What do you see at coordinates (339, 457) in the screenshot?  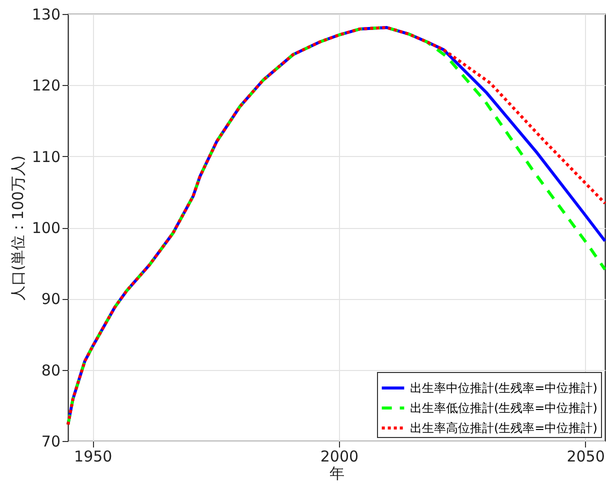 I see `x-tick-label: 2000` at bounding box center [339, 457].